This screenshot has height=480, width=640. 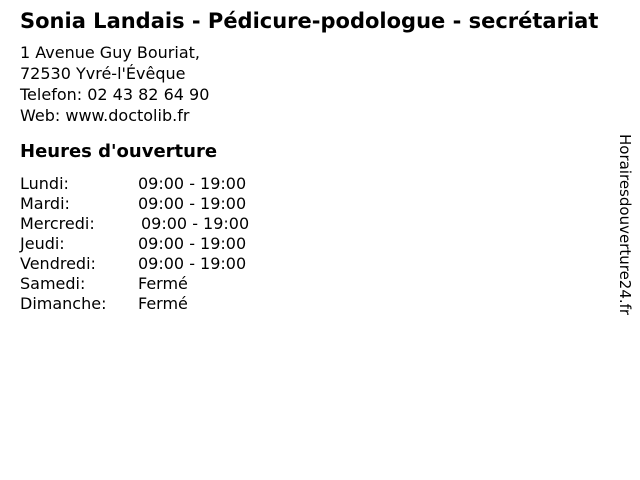 I want to click on day-label: Mardi:, so click(x=45, y=203).